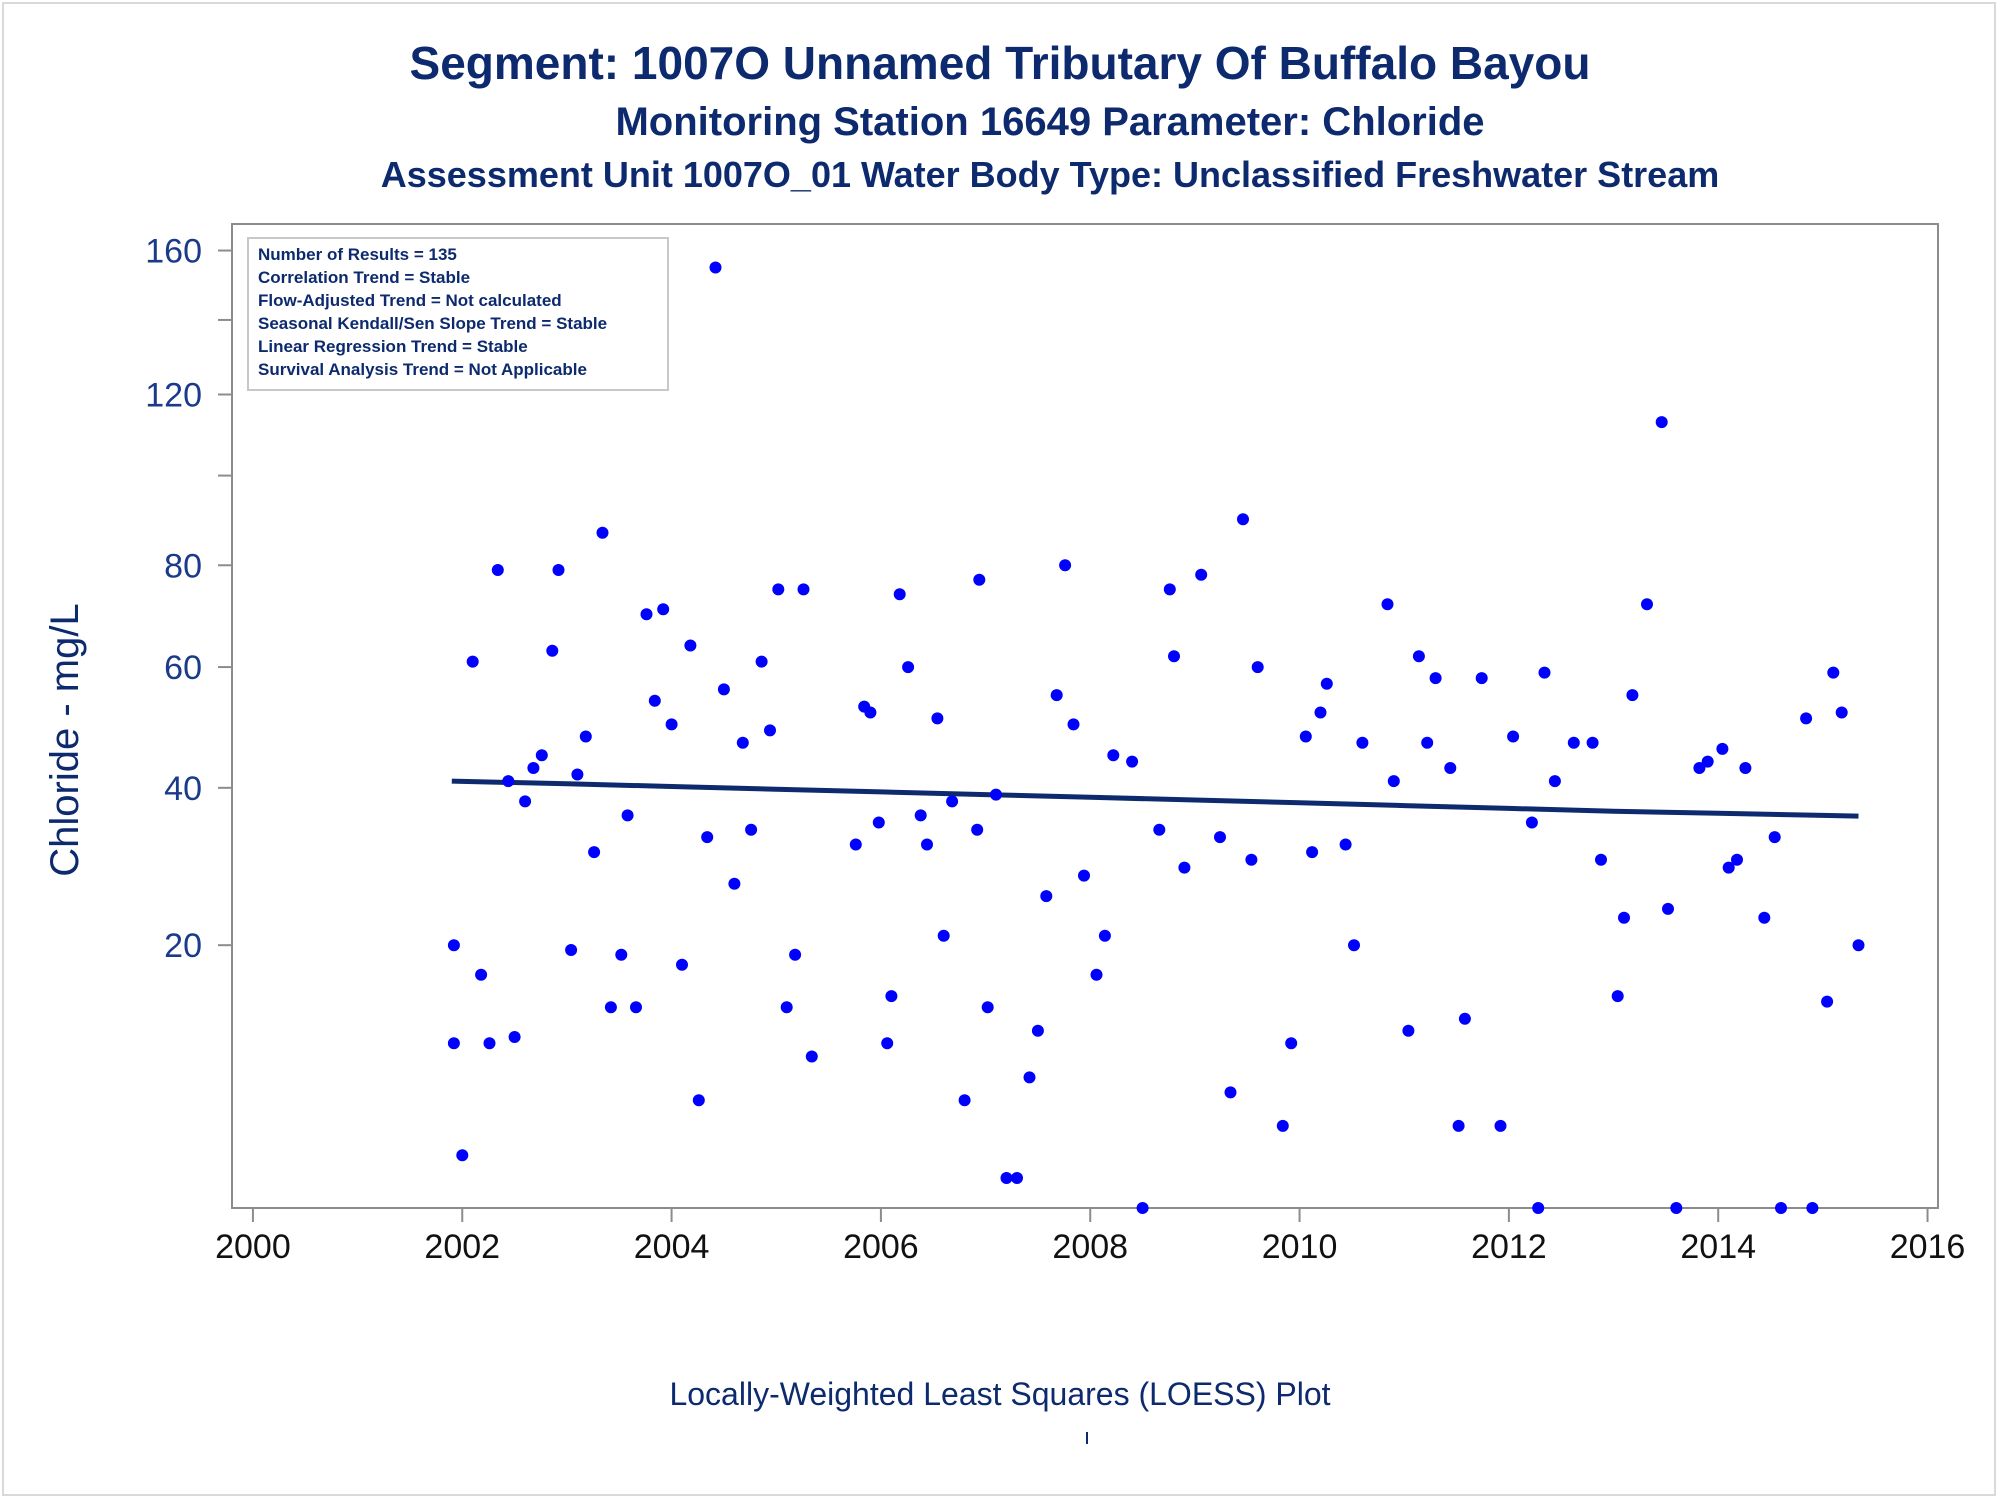 Image resolution: width=2000 pixels, height=1500 pixels. I want to click on y-tick-label: 40, so click(183, 789).